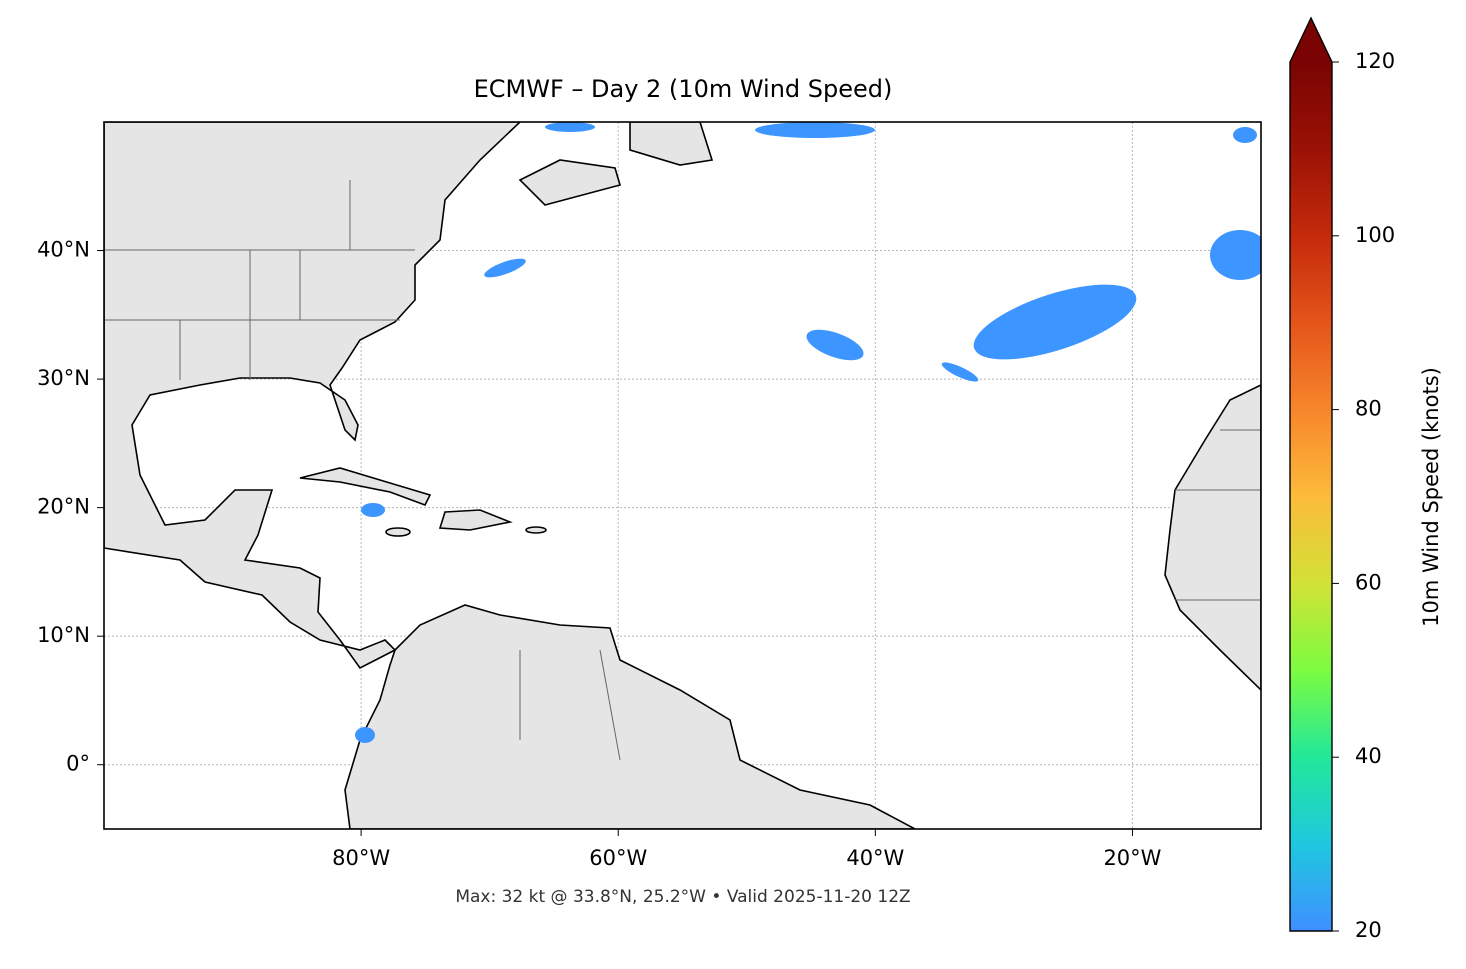 This screenshot has width=1466, height=969. I want to click on colorbar-extend, so click(1311, 40).